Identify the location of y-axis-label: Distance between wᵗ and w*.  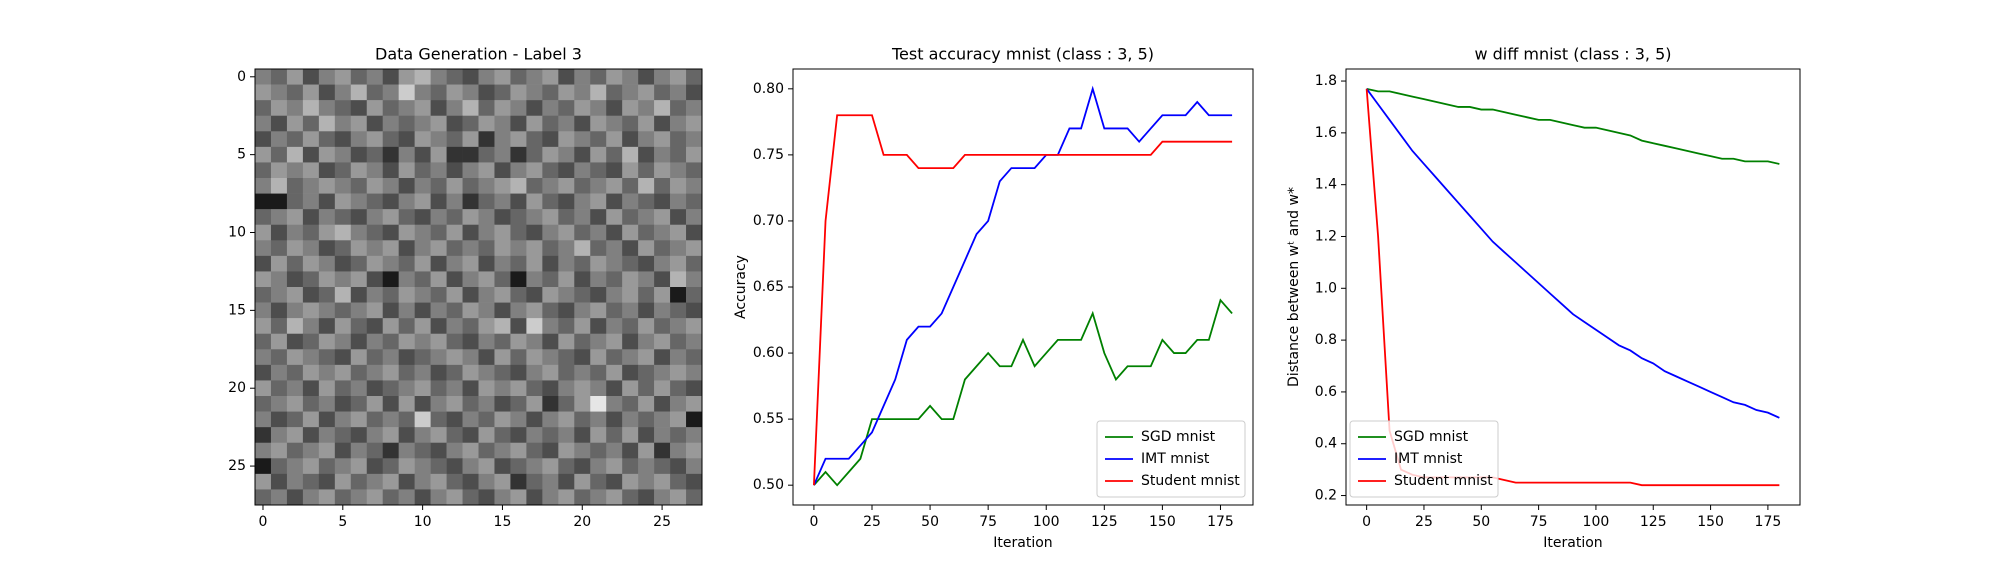
(1294, 287).